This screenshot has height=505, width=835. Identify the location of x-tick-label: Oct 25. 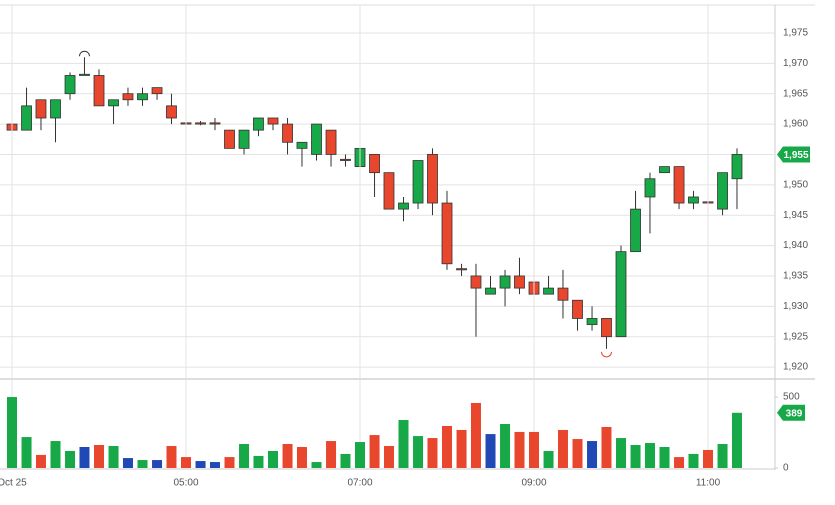
(13, 483).